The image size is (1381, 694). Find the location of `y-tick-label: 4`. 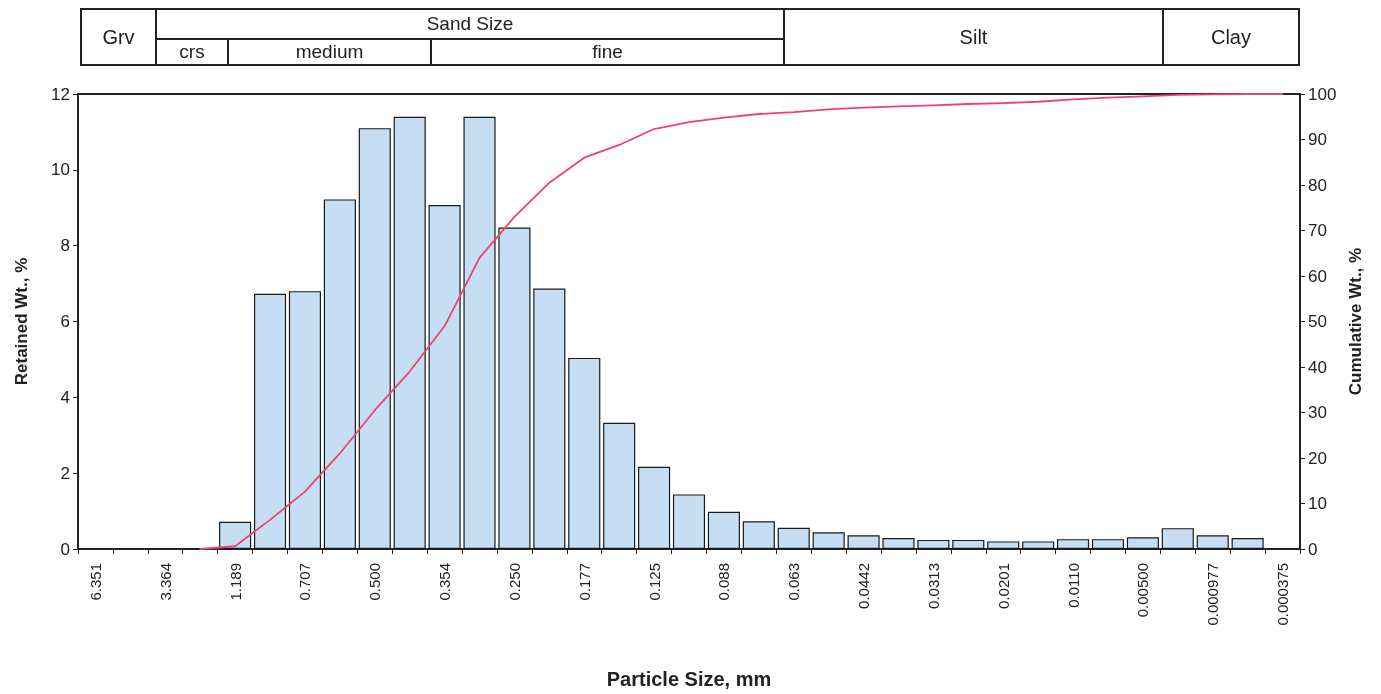

y-tick-label: 4 is located at coordinates (65, 397).